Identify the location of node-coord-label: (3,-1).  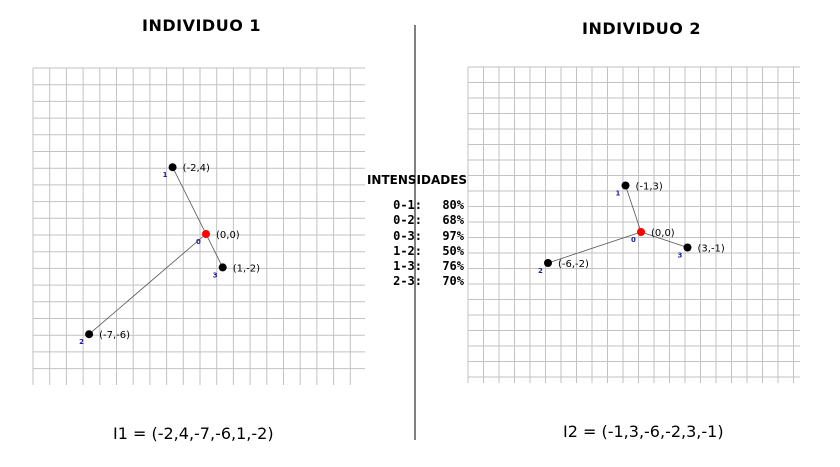
(711, 249).